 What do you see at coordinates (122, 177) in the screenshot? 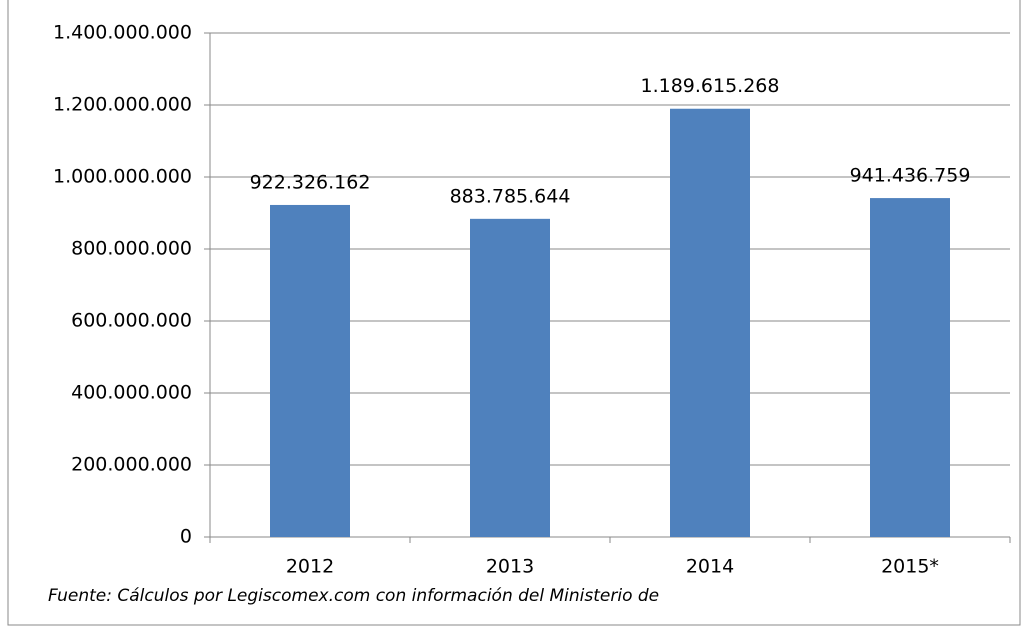
I see `y-tick-label: 1.000.000.000` at bounding box center [122, 177].